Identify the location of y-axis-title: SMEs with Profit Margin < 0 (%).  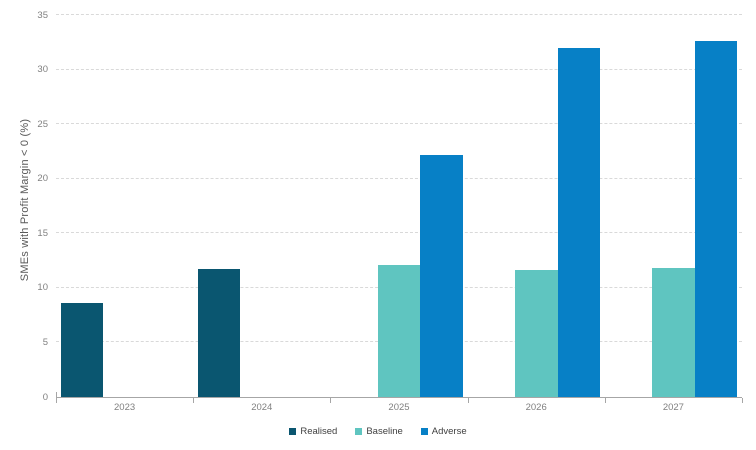
(25, 200).